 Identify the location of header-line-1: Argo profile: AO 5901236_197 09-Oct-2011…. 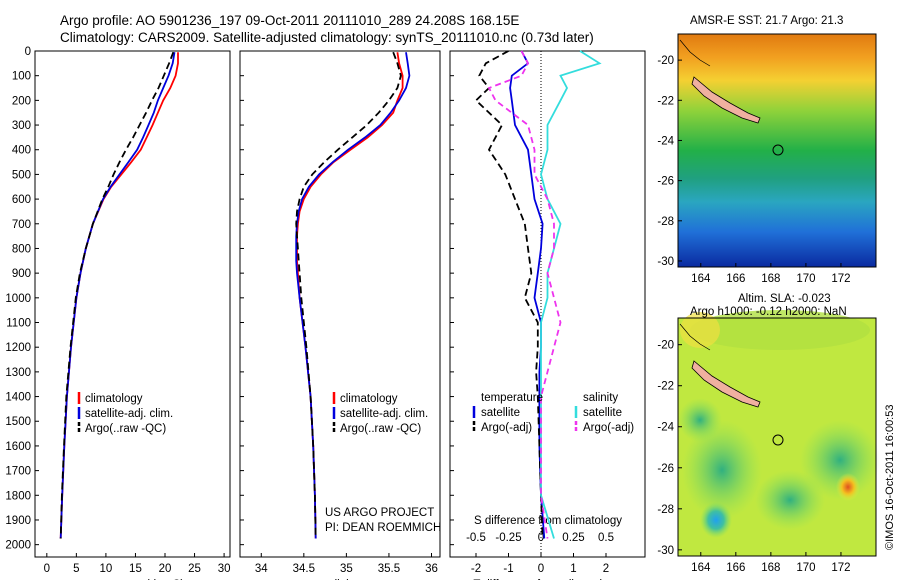
(290, 20).